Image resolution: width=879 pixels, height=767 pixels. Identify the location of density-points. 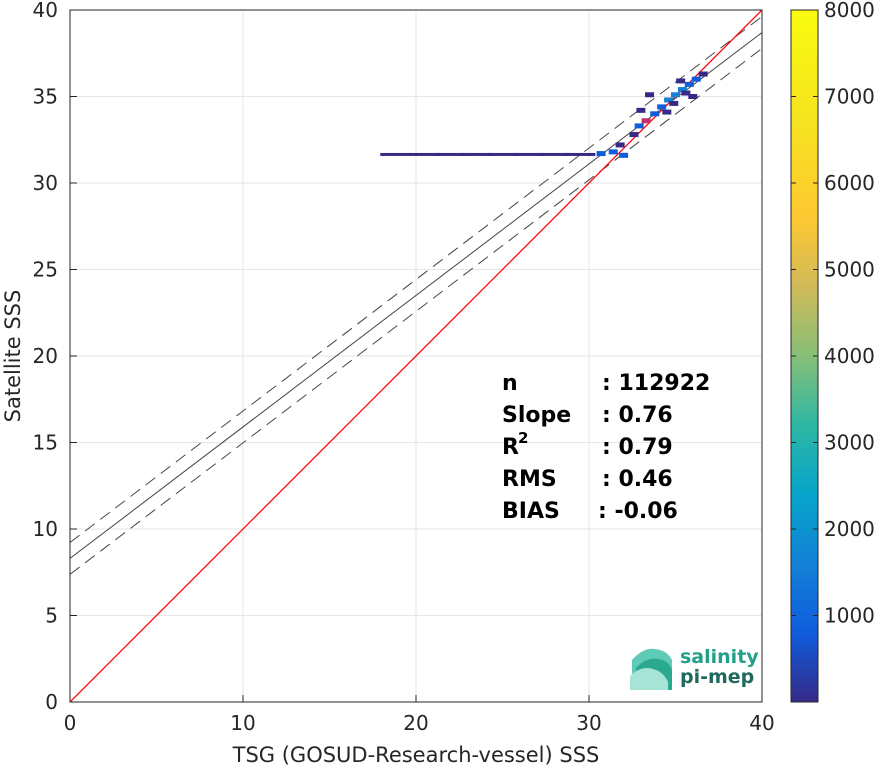
(544, 114).